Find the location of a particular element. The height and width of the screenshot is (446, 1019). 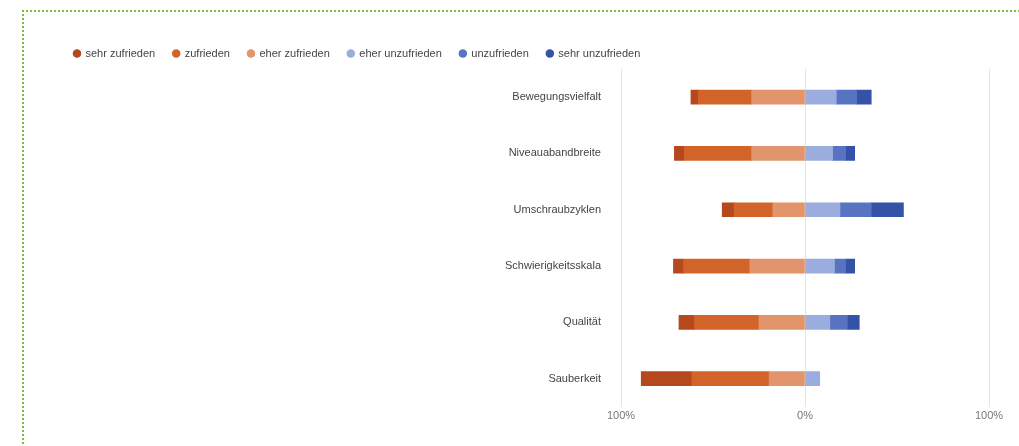

legend-label: sehr zufrieden is located at coordinates (120, 52).